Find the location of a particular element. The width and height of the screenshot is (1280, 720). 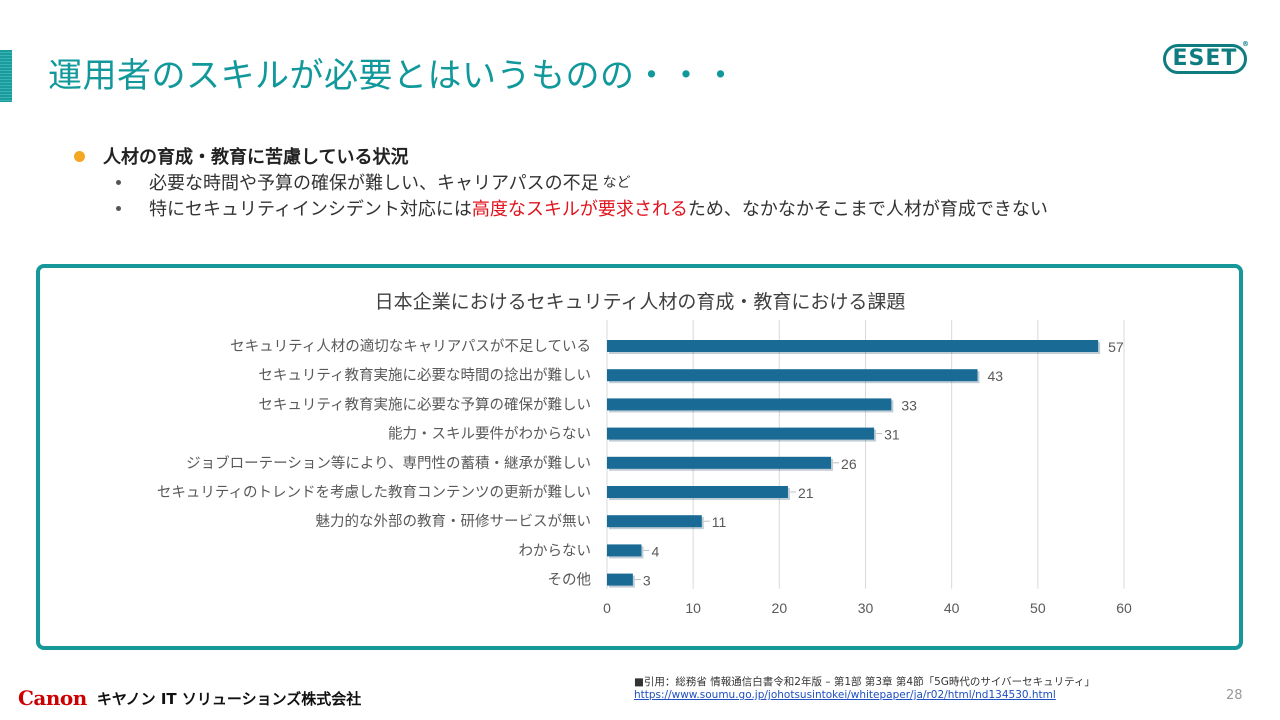

value-label: 3 is located at coordinates (647, 581).